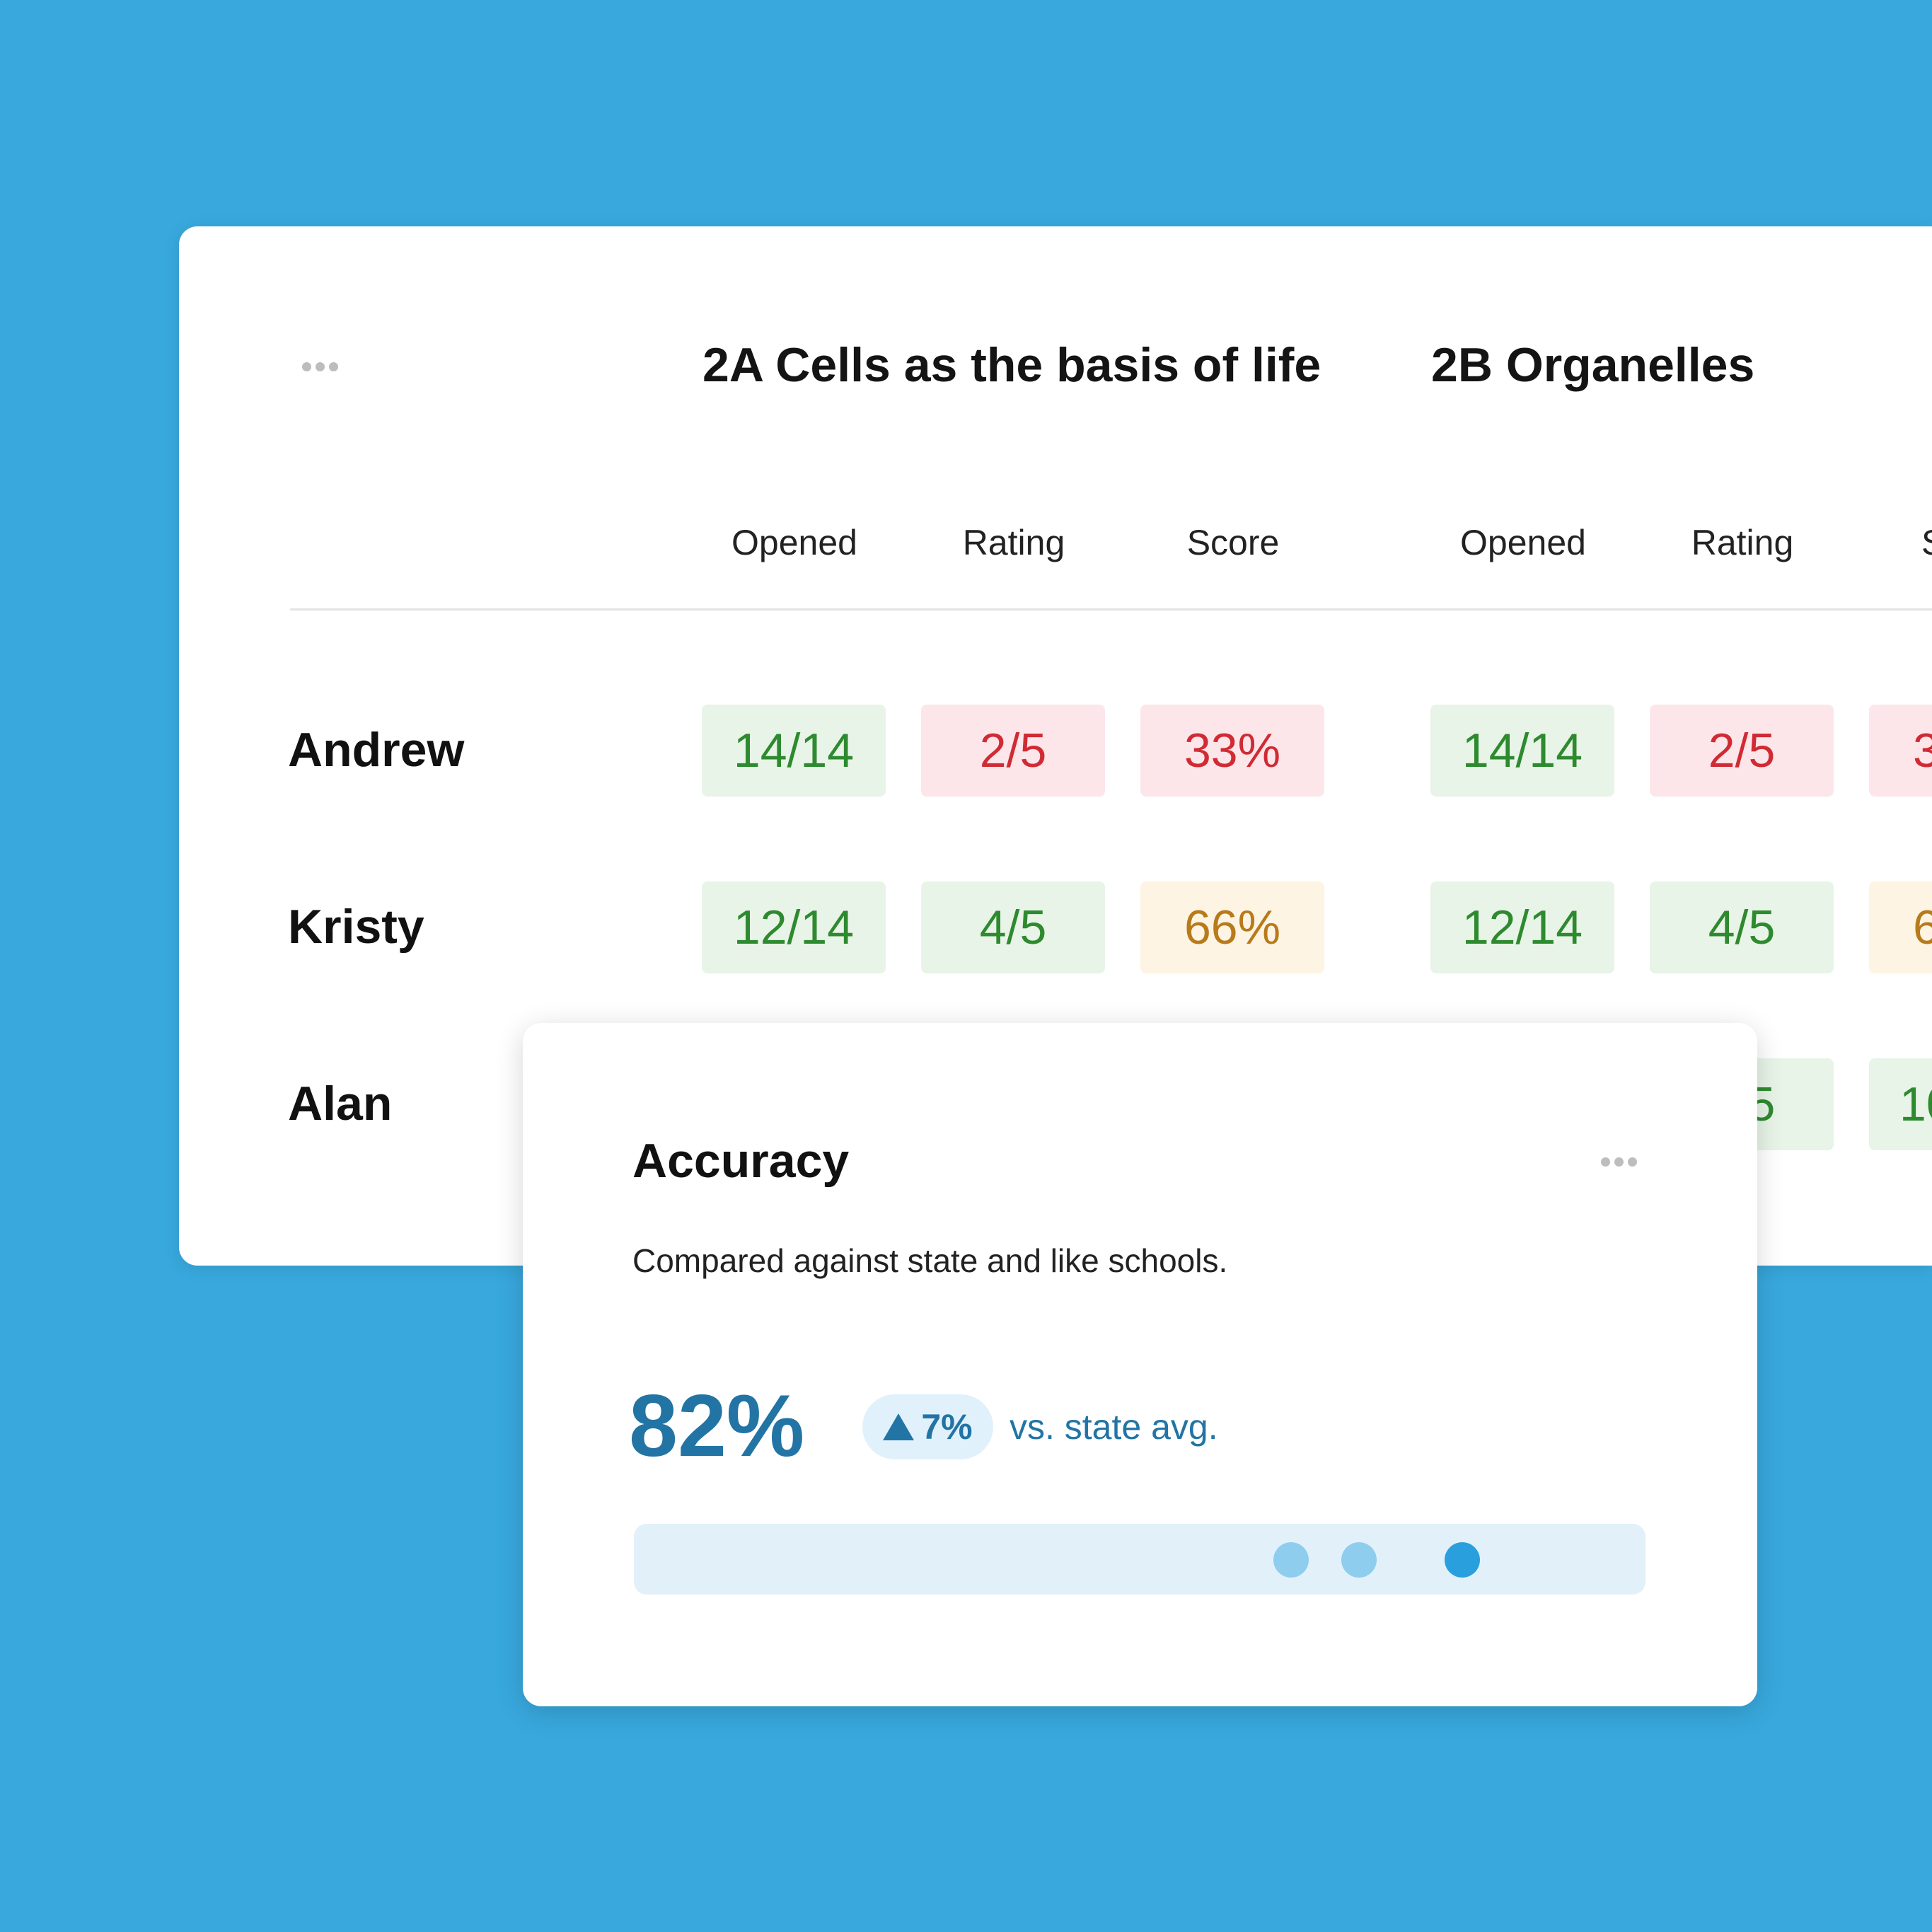 The height and width of the screenshot is (1932, 1932). I want to click on like-schools-marker, so click(1291, 1560).